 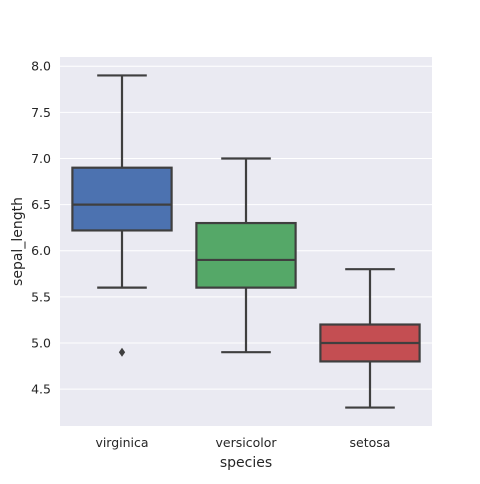 What do you see at coordinates (246, 463) in the screenshot?
I see `x-axis-label: species` at bounding box center [246, 463].